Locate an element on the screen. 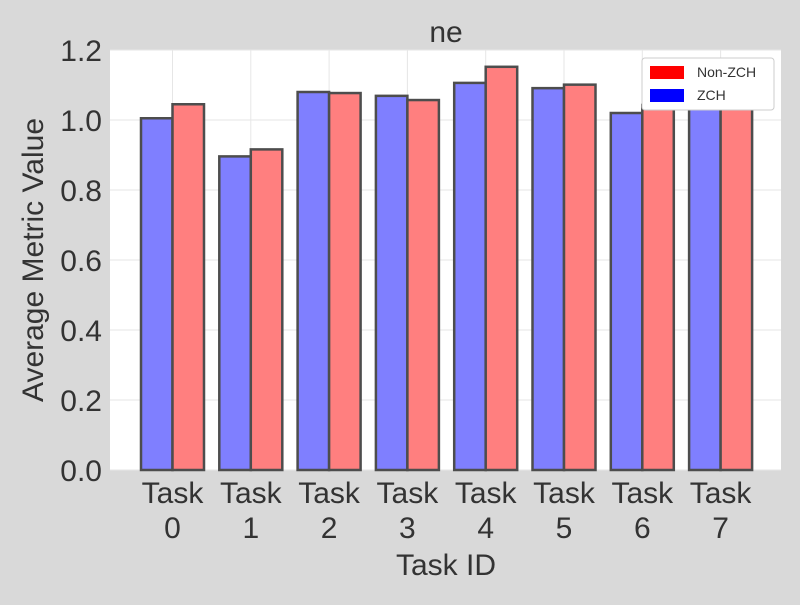 This screenshot has height=605, width=800. x-tick-label-line2: 5 is located at coordinates (564, 528).